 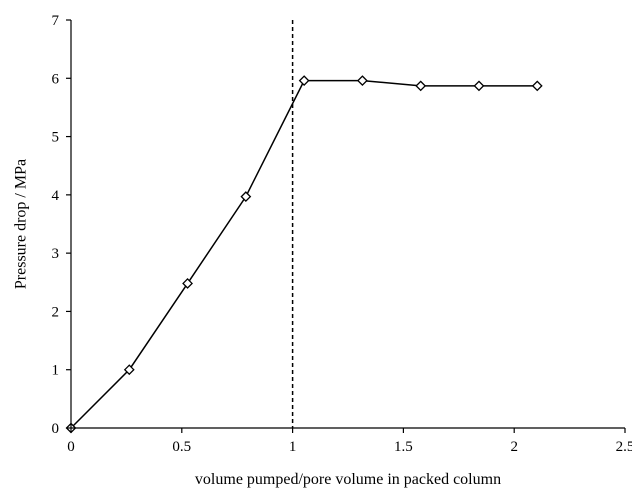 What do you see at coordinates (56, 254) in the screenshot?
I see `y-tick-label: 3` at bounding box center [56, 254].